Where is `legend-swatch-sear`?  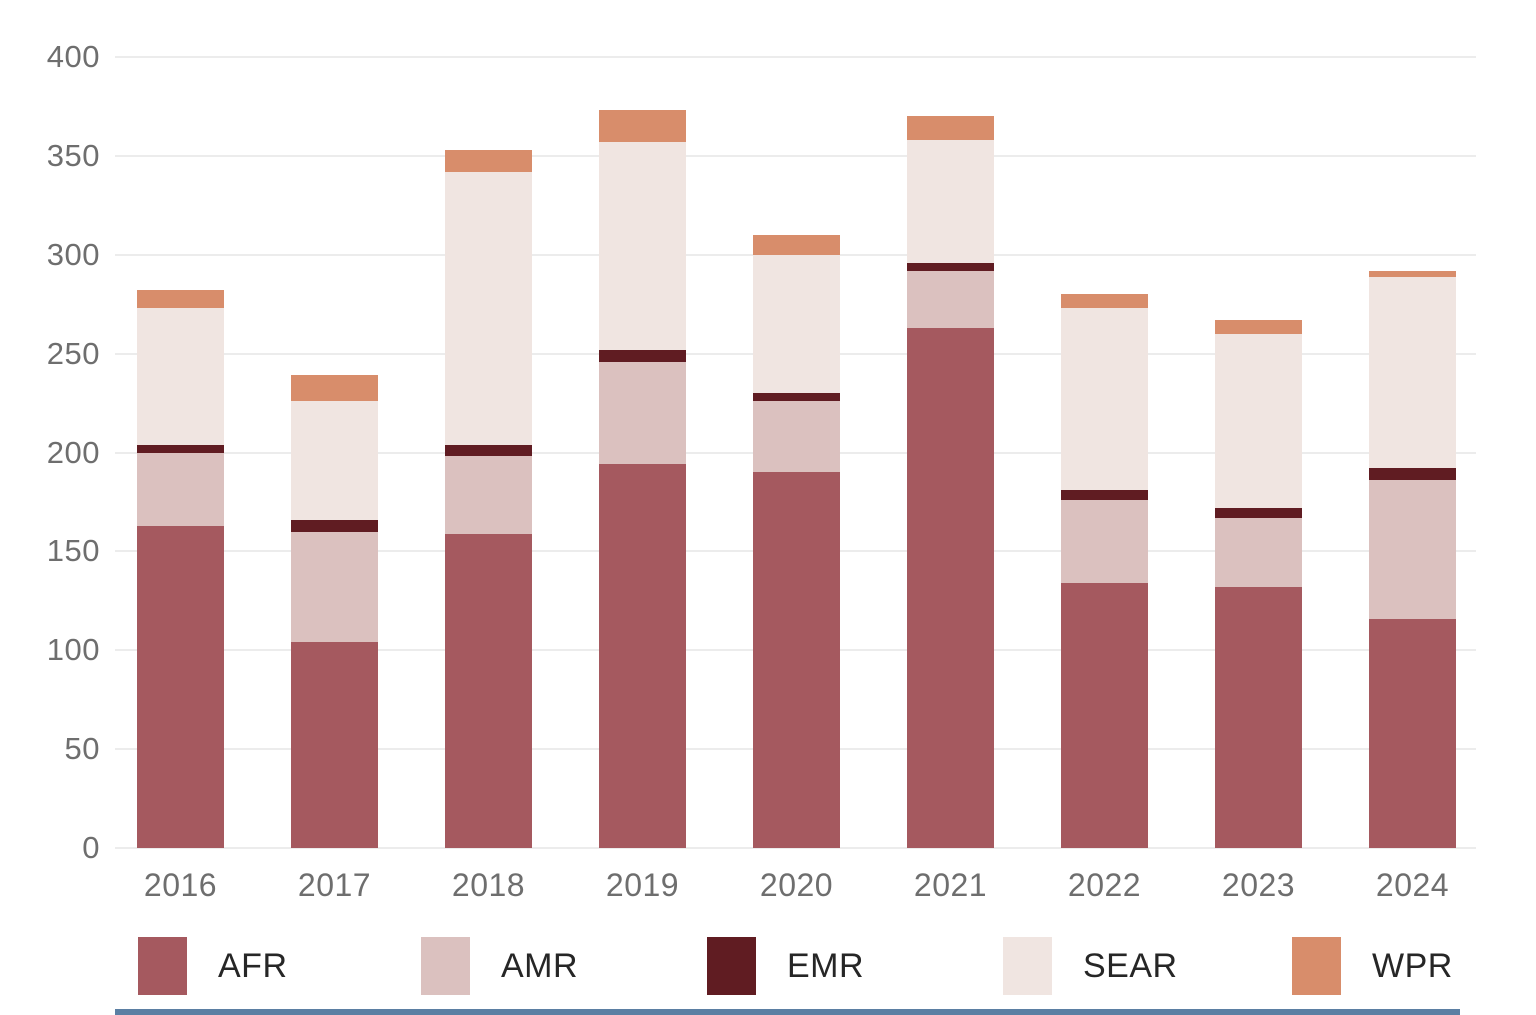 legend-swatch-sear is located at coordinates (1027, 966).